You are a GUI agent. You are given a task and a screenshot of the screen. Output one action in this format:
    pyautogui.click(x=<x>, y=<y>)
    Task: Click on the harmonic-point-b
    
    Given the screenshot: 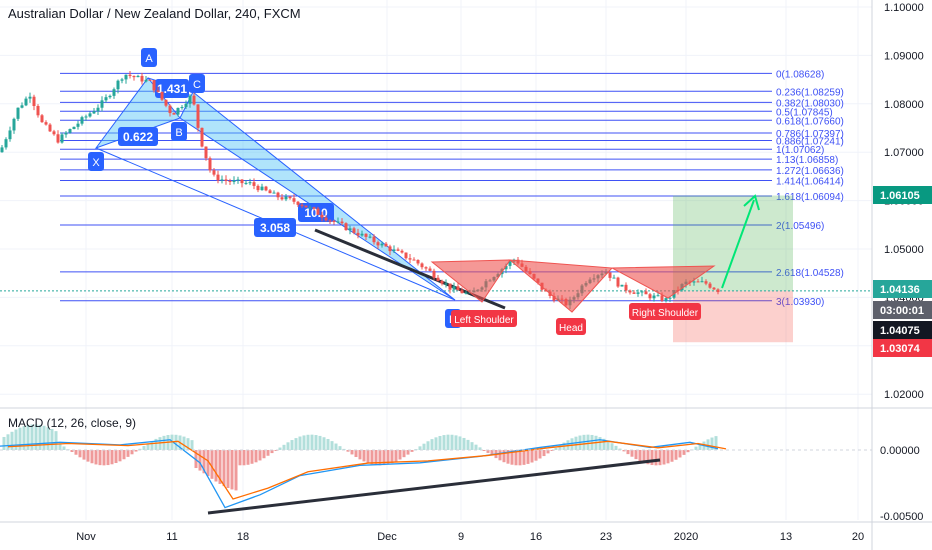 What is the action you would take?
    pyautogui.click(x=179, y=131)
    